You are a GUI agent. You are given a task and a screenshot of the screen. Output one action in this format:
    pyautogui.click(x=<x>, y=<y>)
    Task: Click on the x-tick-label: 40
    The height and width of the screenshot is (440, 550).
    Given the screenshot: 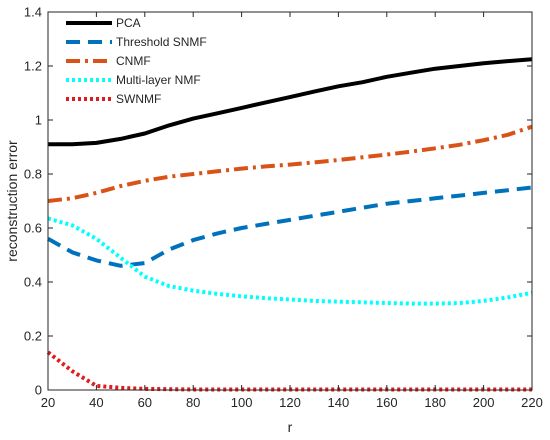 What is the action you would take?
    pyautogui.click(x=96, y=402)
    